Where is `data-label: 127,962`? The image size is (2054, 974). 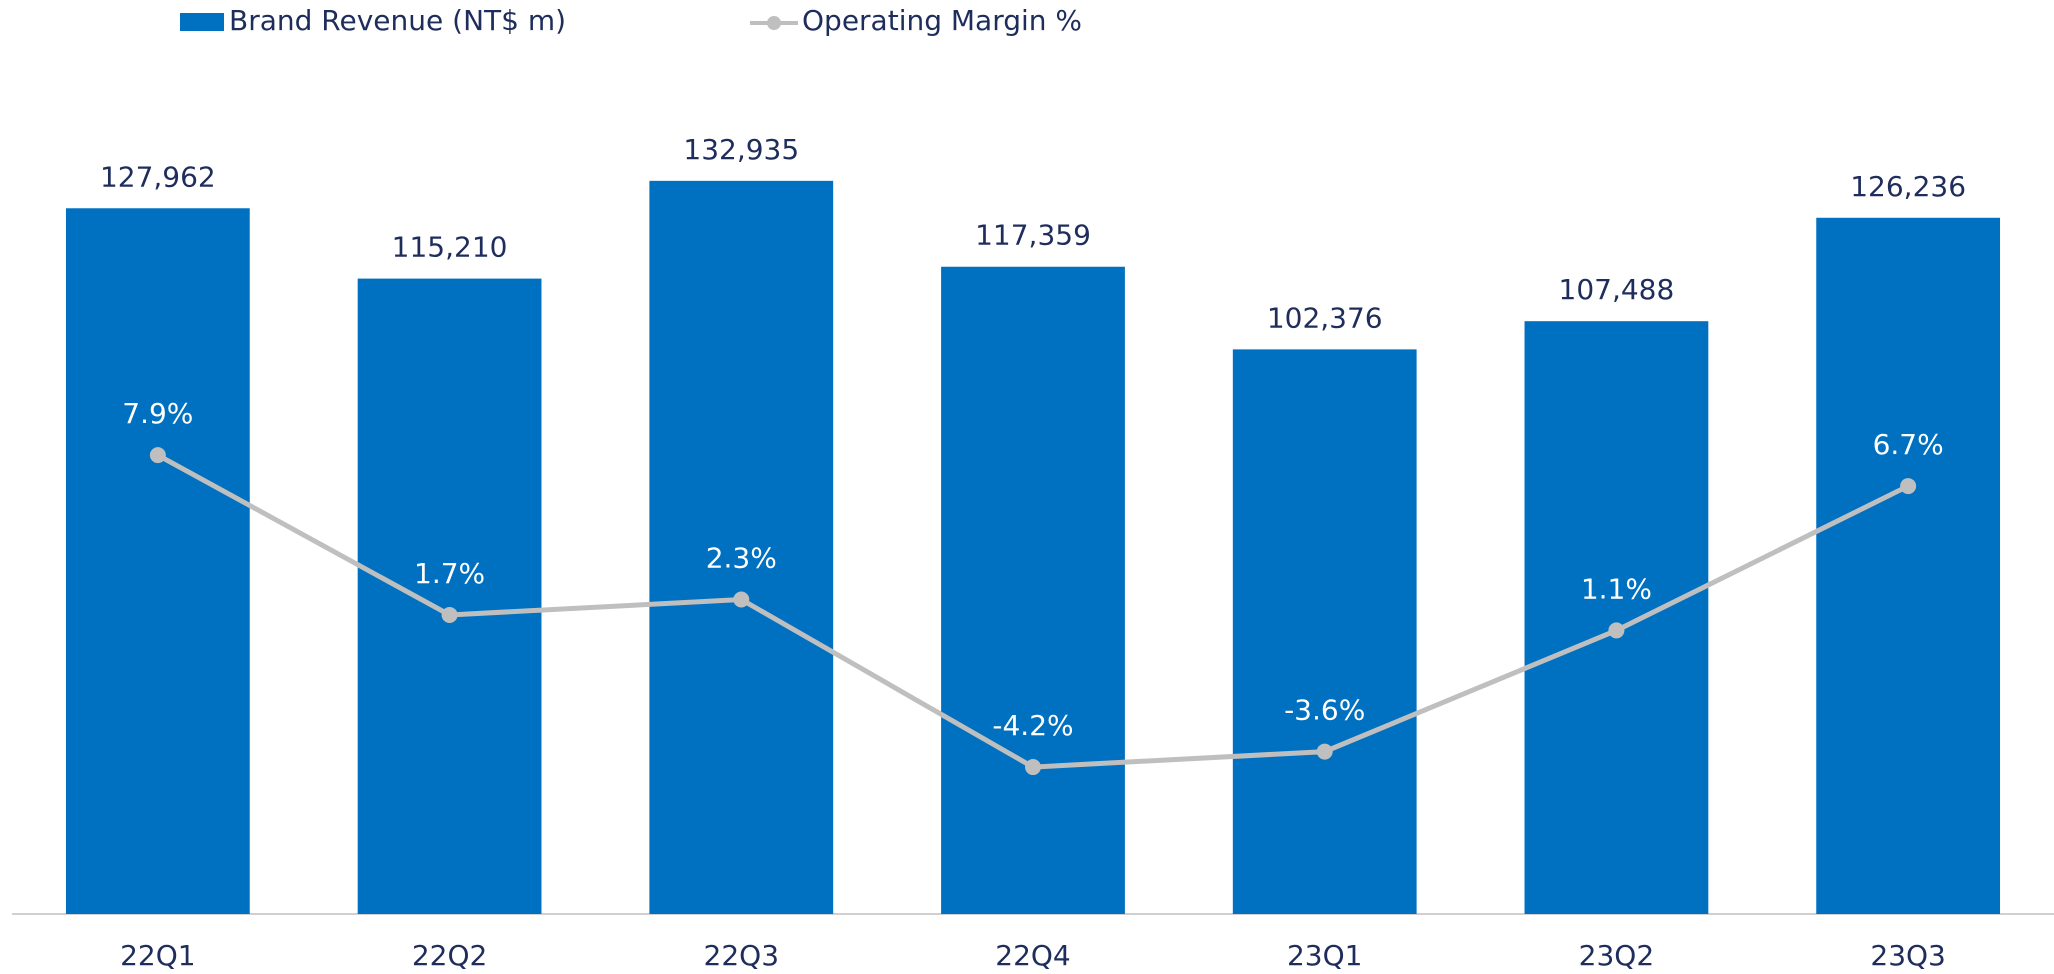
data-label: 127,962 is located at coordinates (158, 176).